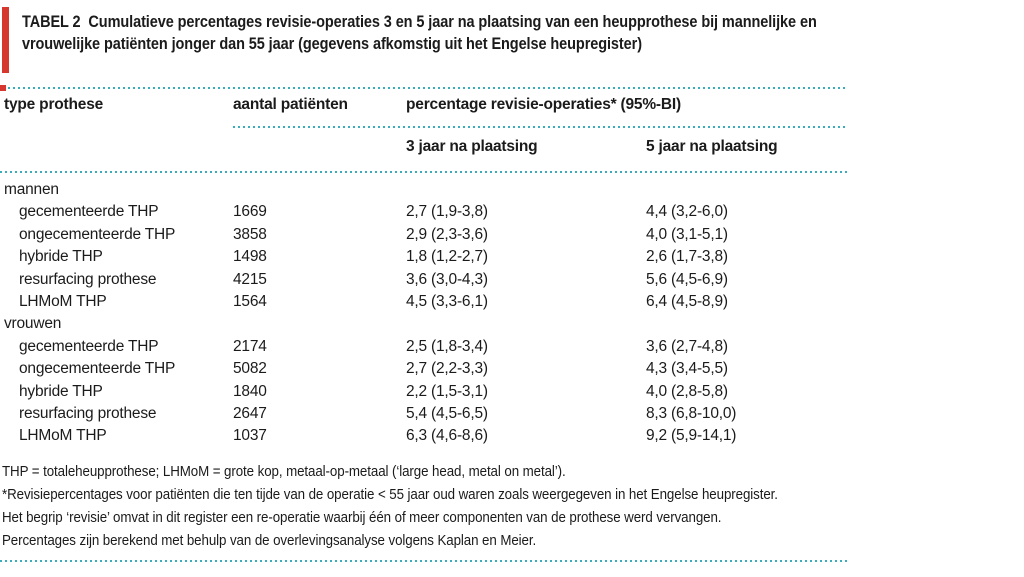 This screenshot has width=1024, height=577. I want to click on row-3yr-value: 1,8 (1,2-2,7), so click(447, 257).